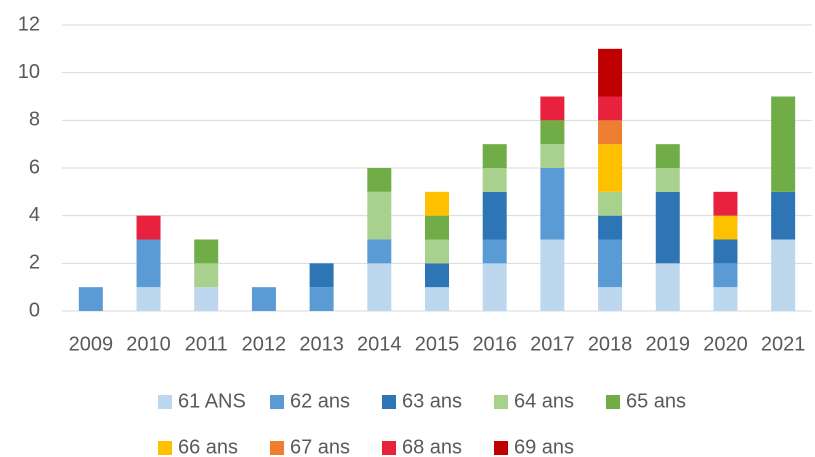 The width and height of the screenshot is (815, 457). I want to click on y-tick-label: 0, so click(34, 310).